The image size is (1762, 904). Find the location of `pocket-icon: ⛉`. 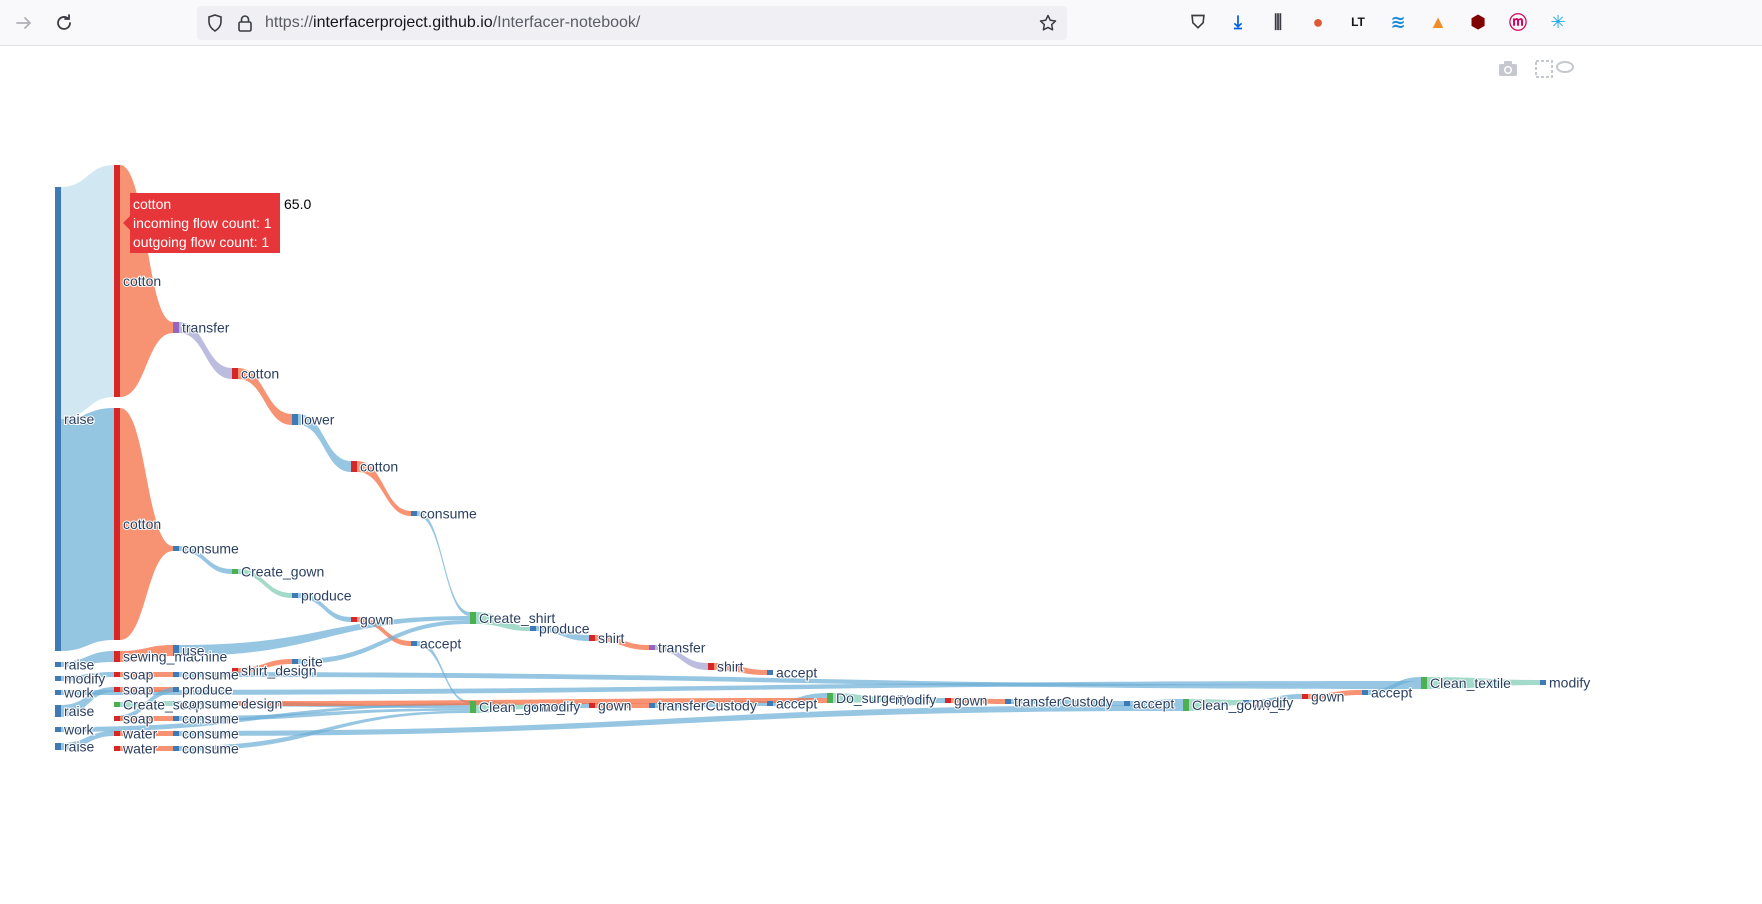

pocket-icon: ⛉ is located at coordinates (1198, 21).